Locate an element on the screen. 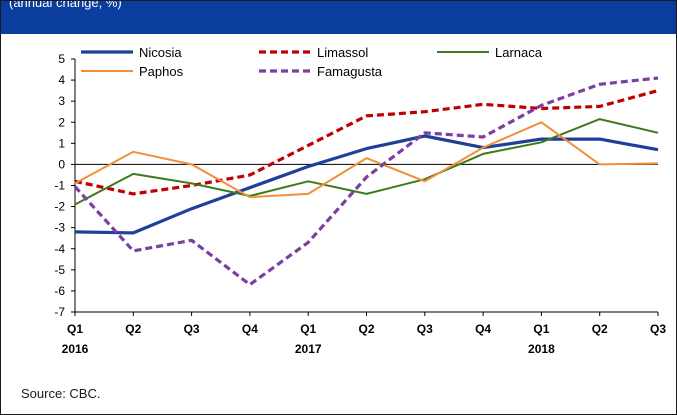 The image size is (677, 415). source-note: Source: CBC. is located at coordinates (61, 393).